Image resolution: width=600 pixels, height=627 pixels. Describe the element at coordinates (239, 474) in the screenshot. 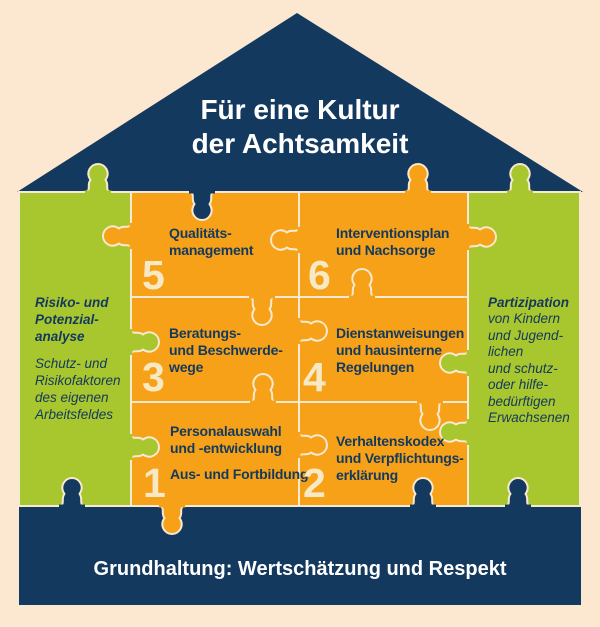

I see `label-line: Aus- und Fortbildung` at that location.